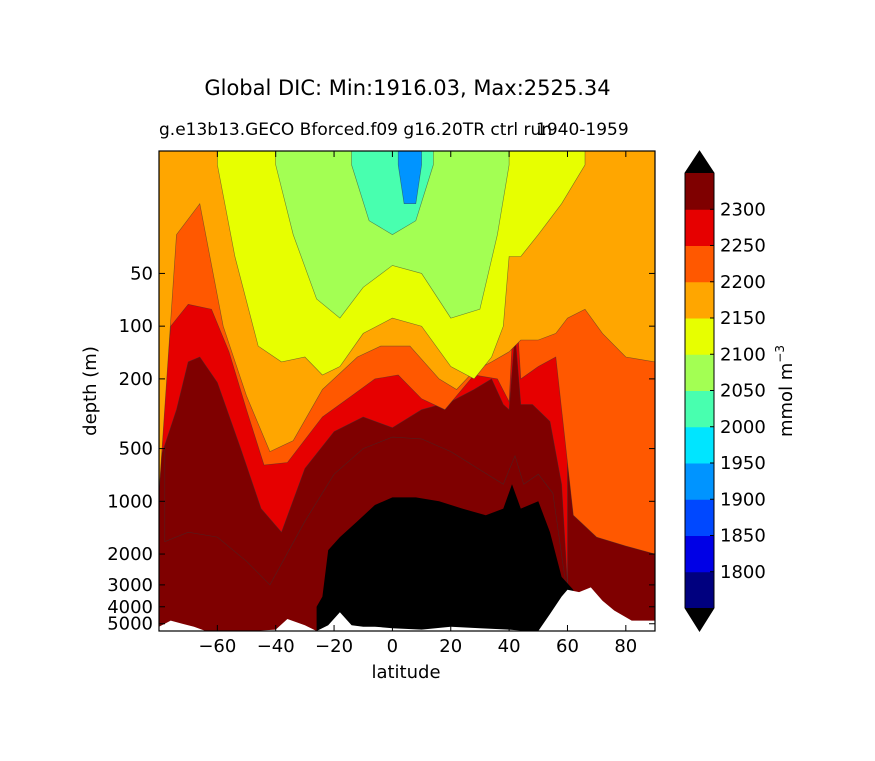 The width and height of the screenshot is (875, 761). Describe the element at coordinates (141, 273) in the screenshot. I see `y-tick-label: 50` at that location.